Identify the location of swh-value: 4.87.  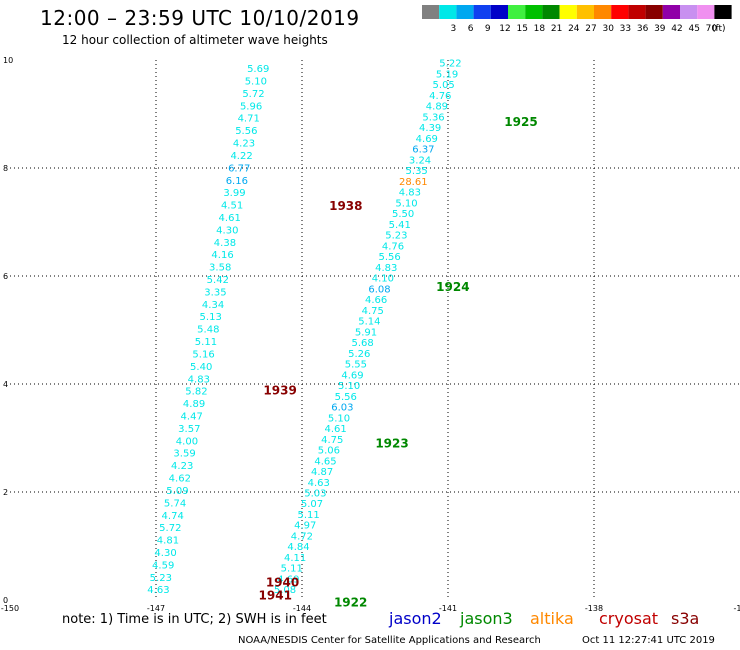
(322, 472).